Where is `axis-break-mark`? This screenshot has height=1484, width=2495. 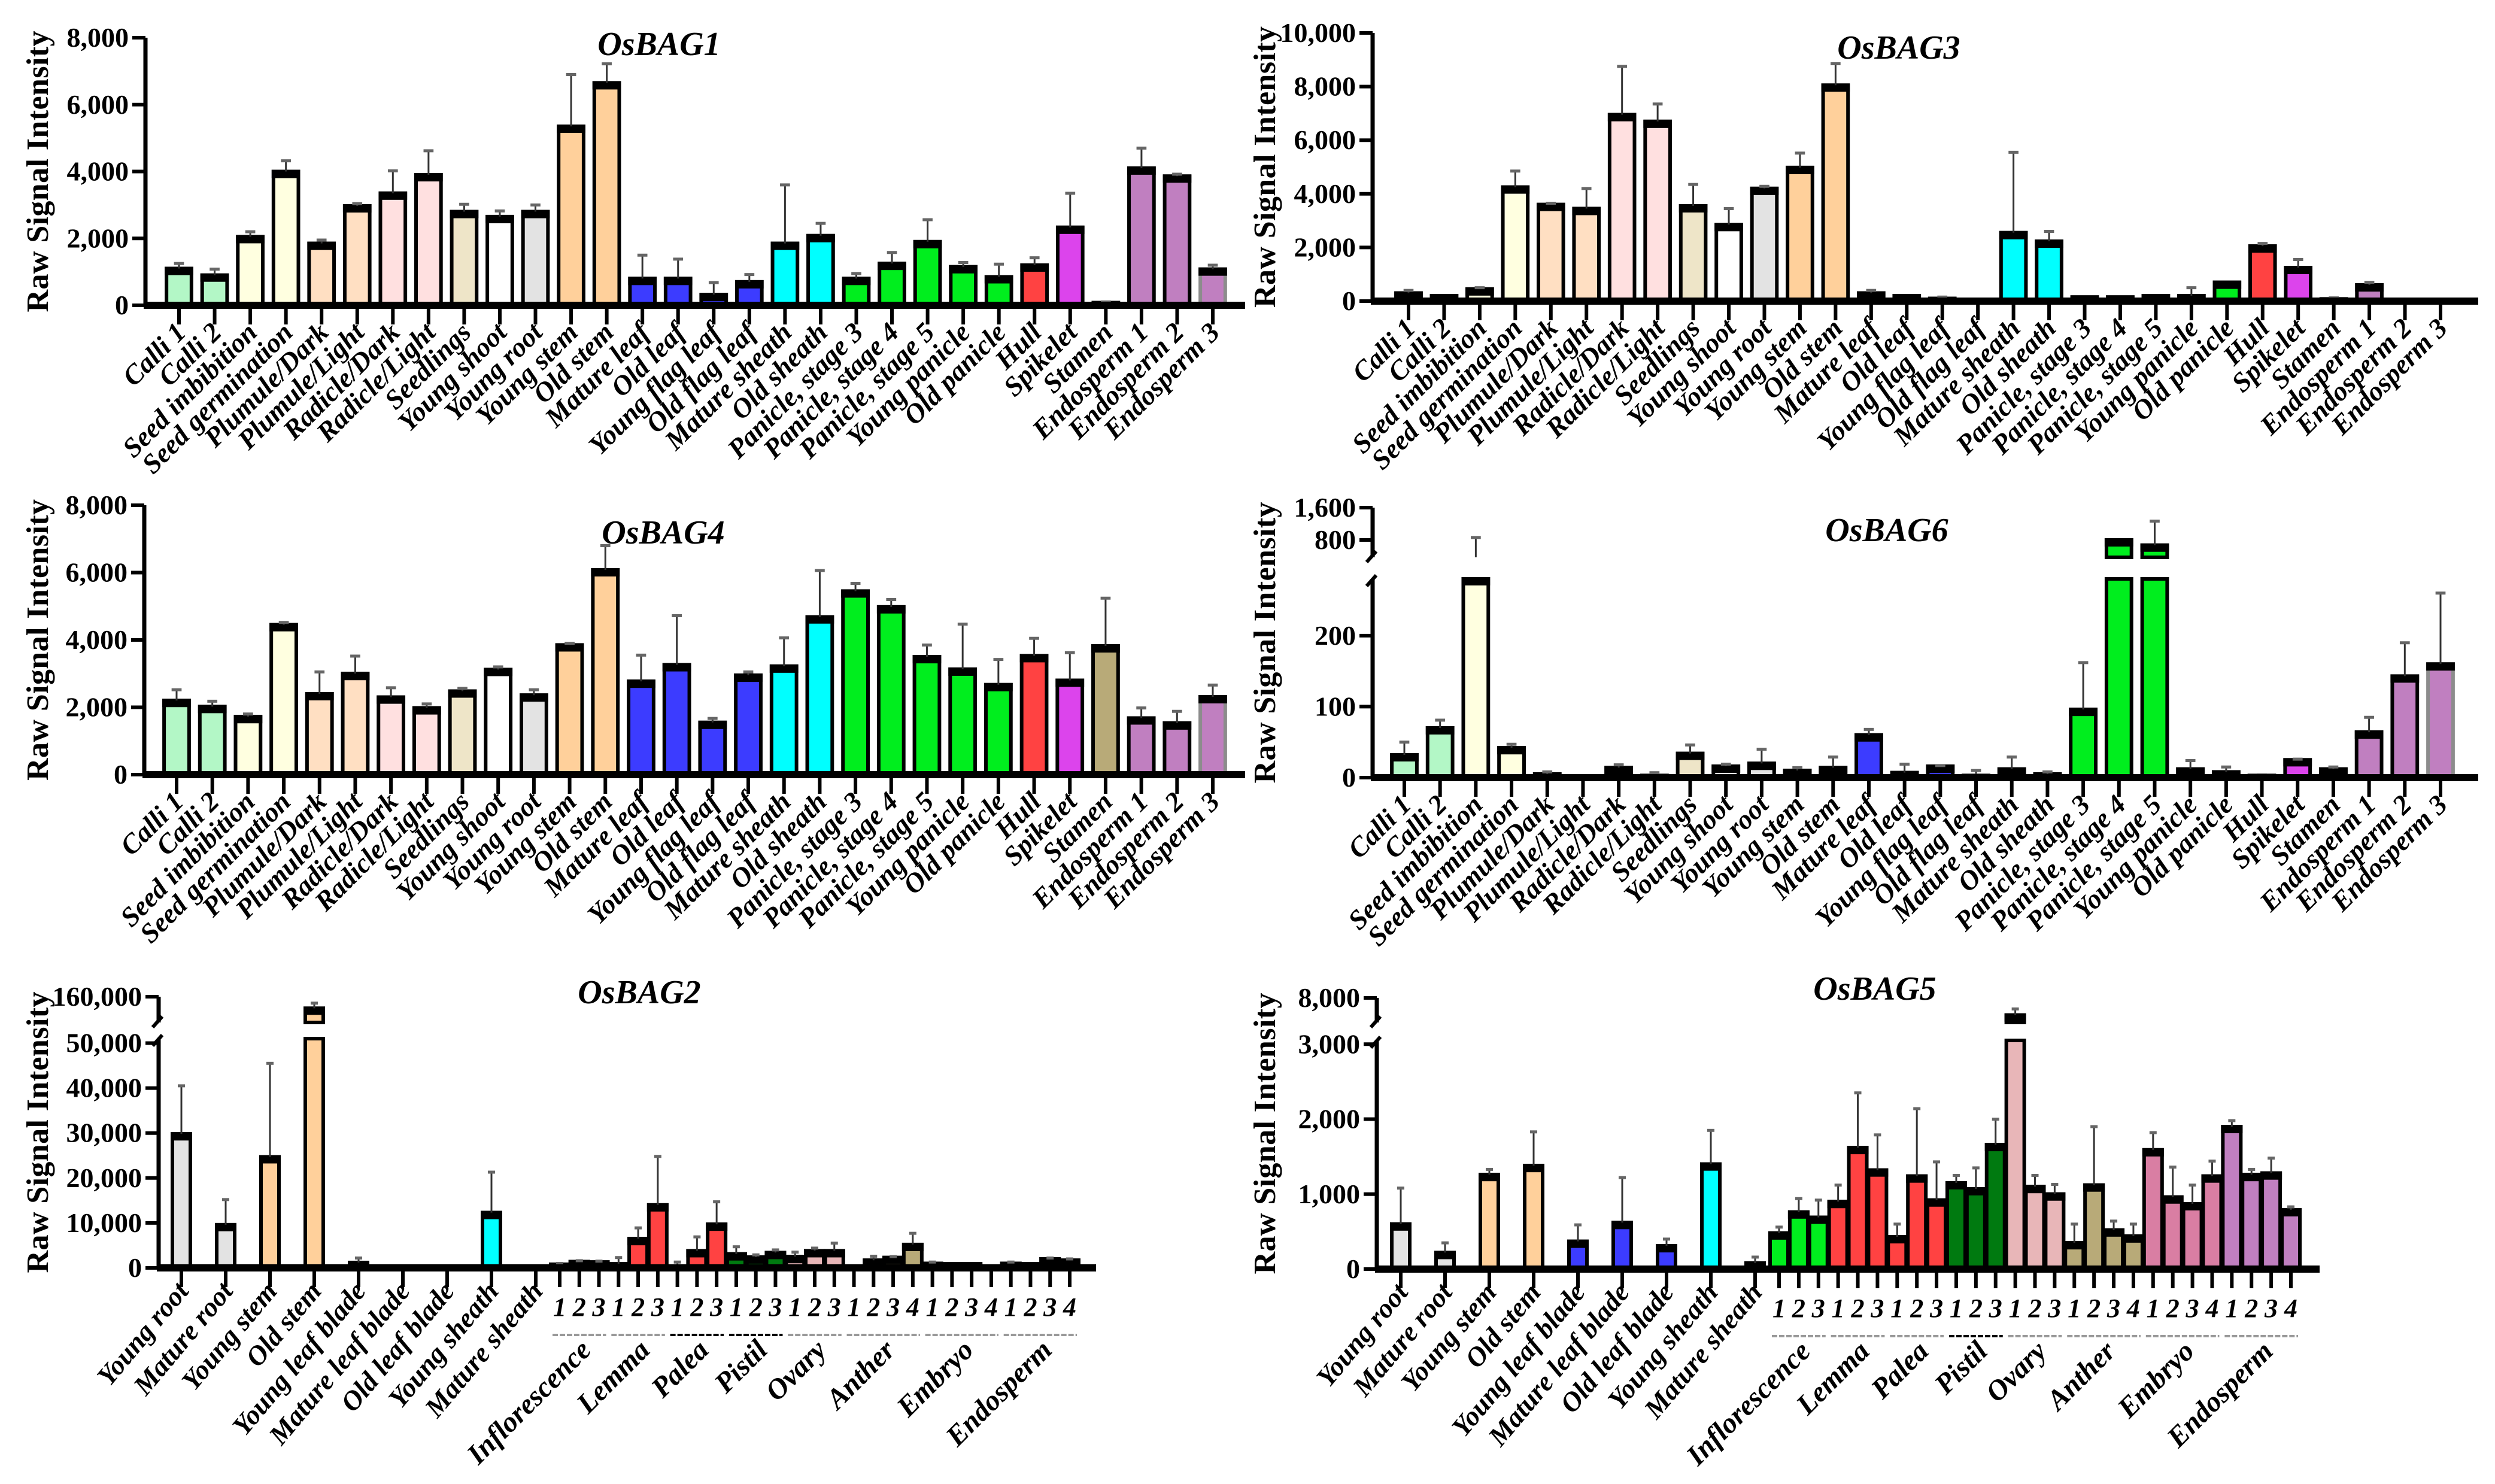 axis-break-mark is located at coordinates (1376, 1021).